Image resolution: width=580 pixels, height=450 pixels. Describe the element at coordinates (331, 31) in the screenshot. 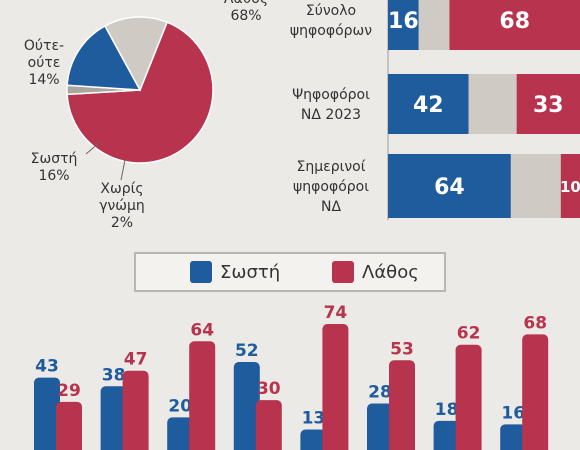

I see `hbar-category-label: ψηφοφόρων` at that location.